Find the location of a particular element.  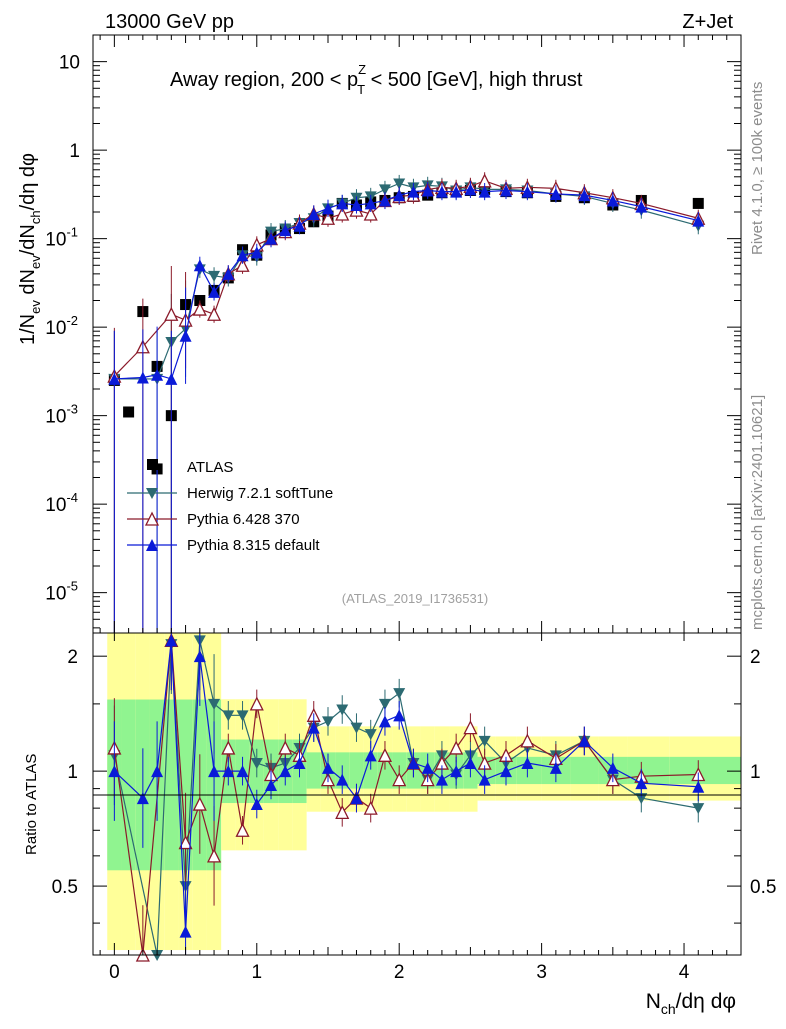

ratio-tick-label-right: 1 is located at coordinates (755, 772).